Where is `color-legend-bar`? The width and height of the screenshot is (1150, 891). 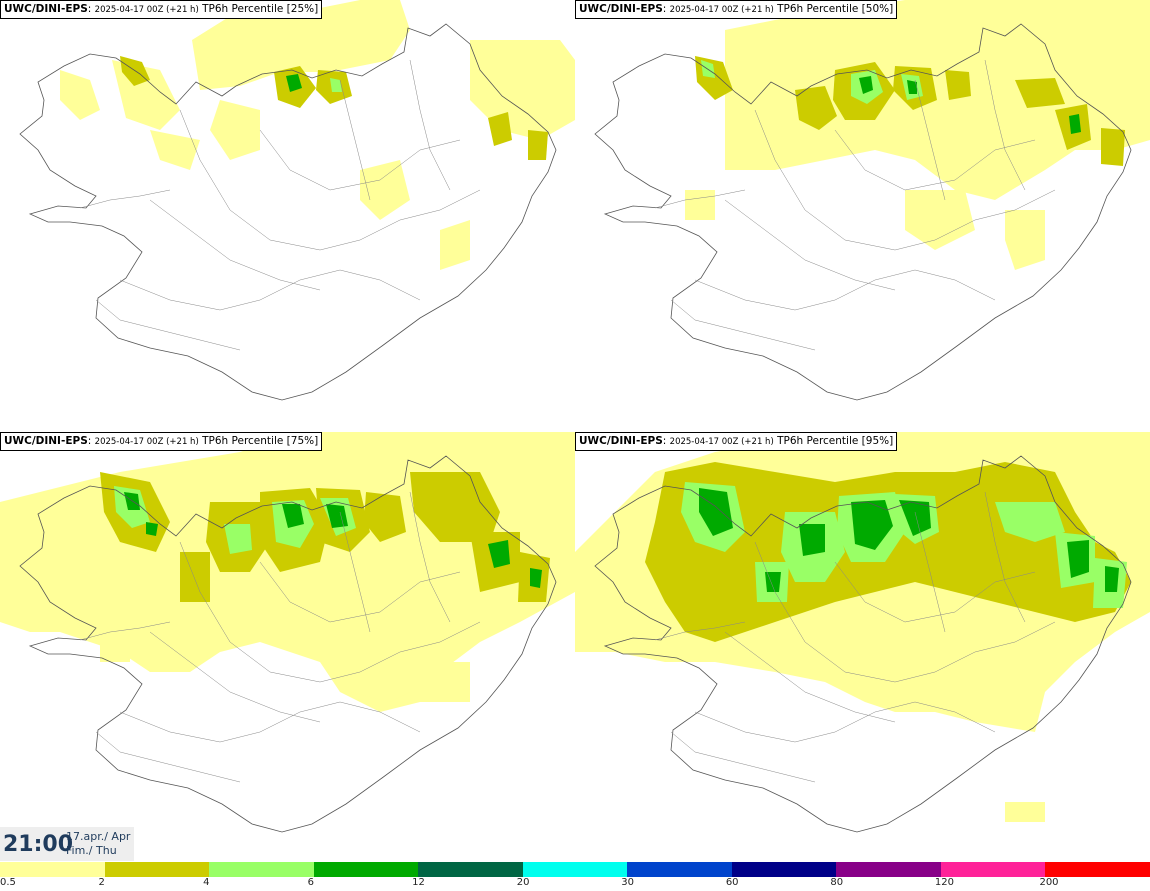
color-legend-bar is located at coordinates (575, 869).